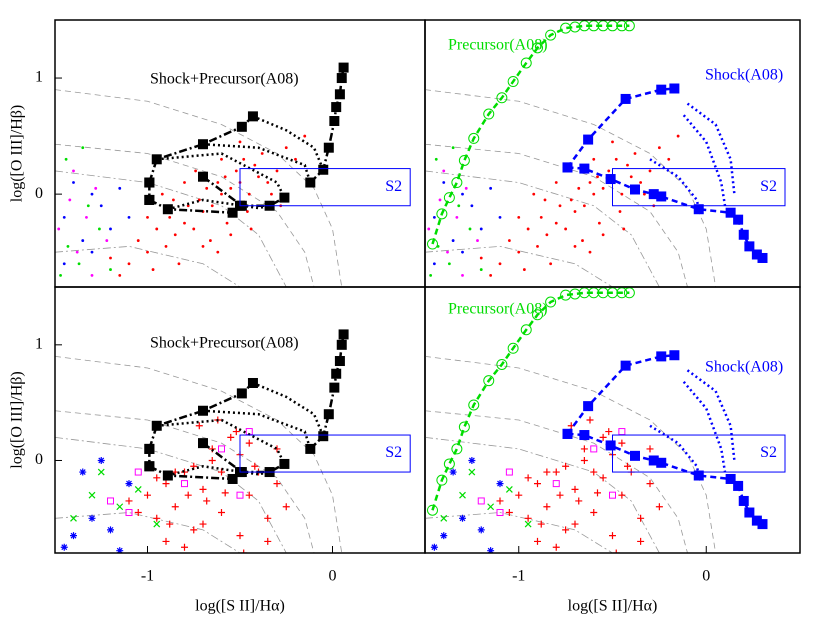  I want to click on y-tick-label: 0, so click(39, 193).